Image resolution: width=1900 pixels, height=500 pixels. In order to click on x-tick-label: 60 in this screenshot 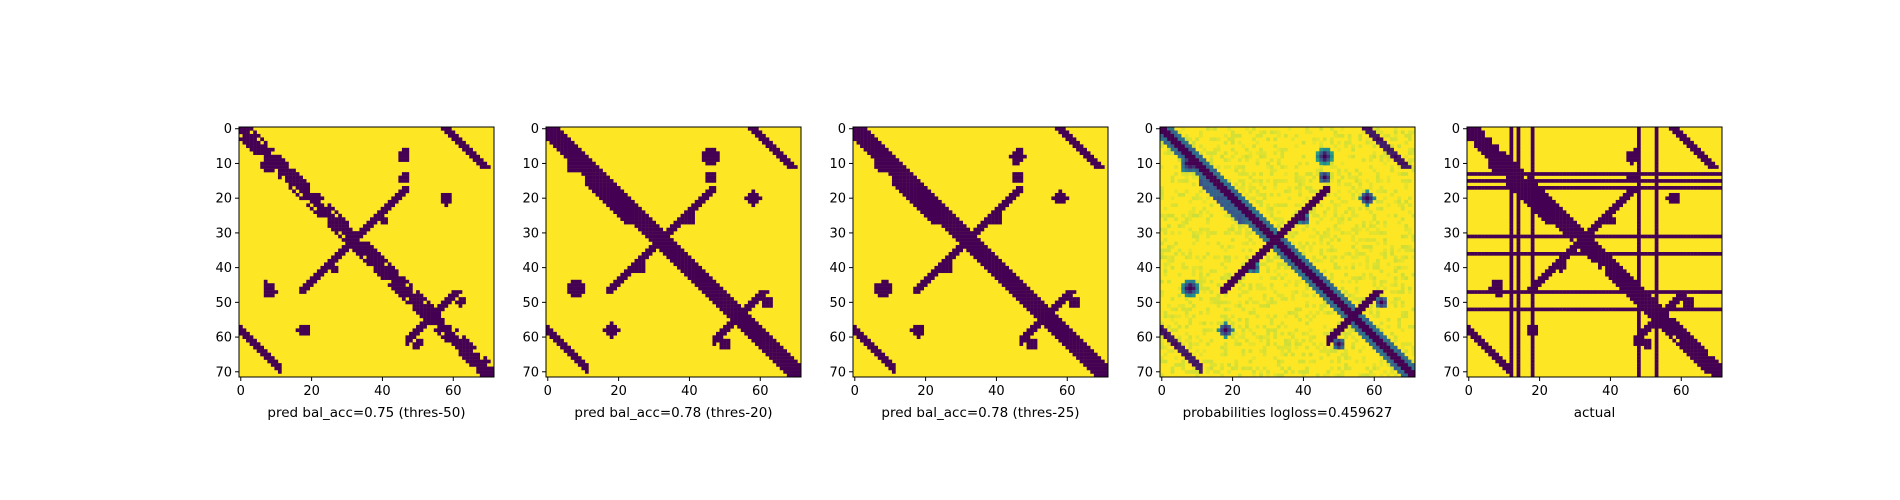, I will do `click(1374, 391)`.